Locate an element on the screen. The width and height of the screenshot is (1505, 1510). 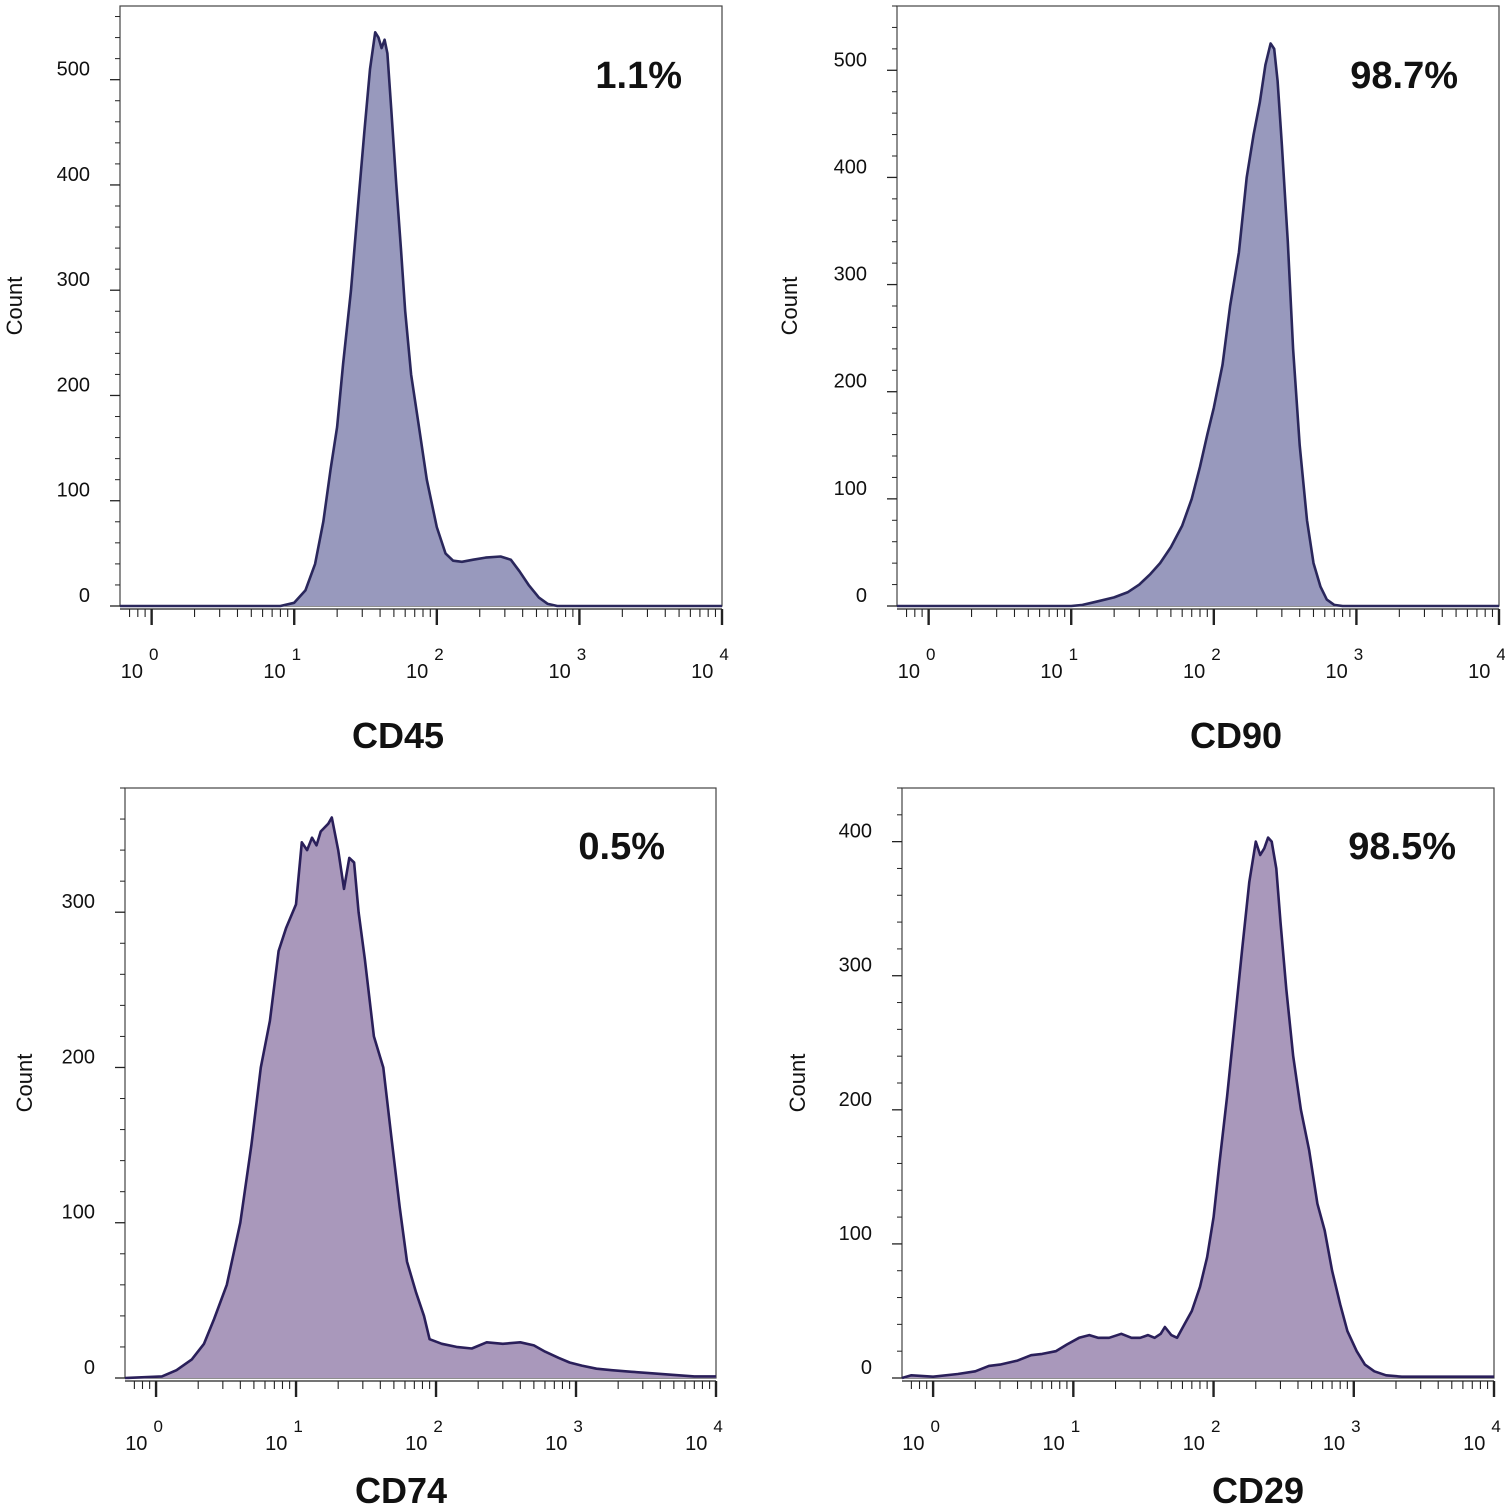
x-axis-label: CD29 is located at coordinates (1258, 1490).